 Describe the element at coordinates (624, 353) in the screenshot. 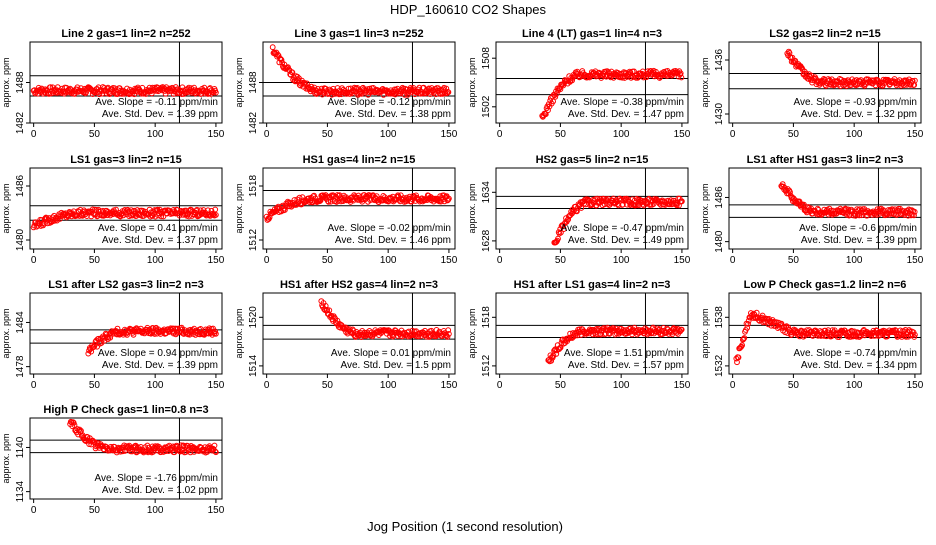

I see `slope-annotation: Ave. Slope = 1.51 ppm/min` at that location.